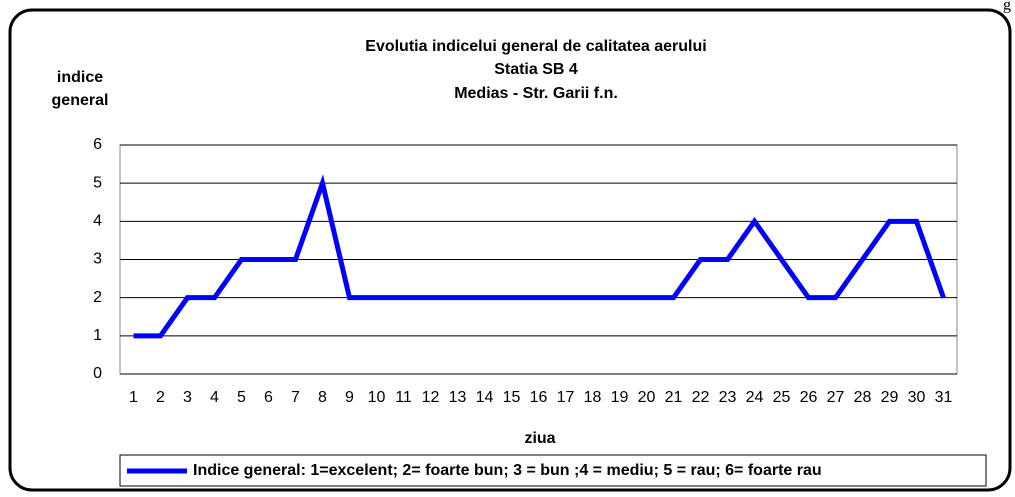 The width and height of the screenshot is (1015, 497). What do you see at coordinates (809, 397) in the screenshot?
I see `x-tick-label: 26` at bounding box center [809, 397].